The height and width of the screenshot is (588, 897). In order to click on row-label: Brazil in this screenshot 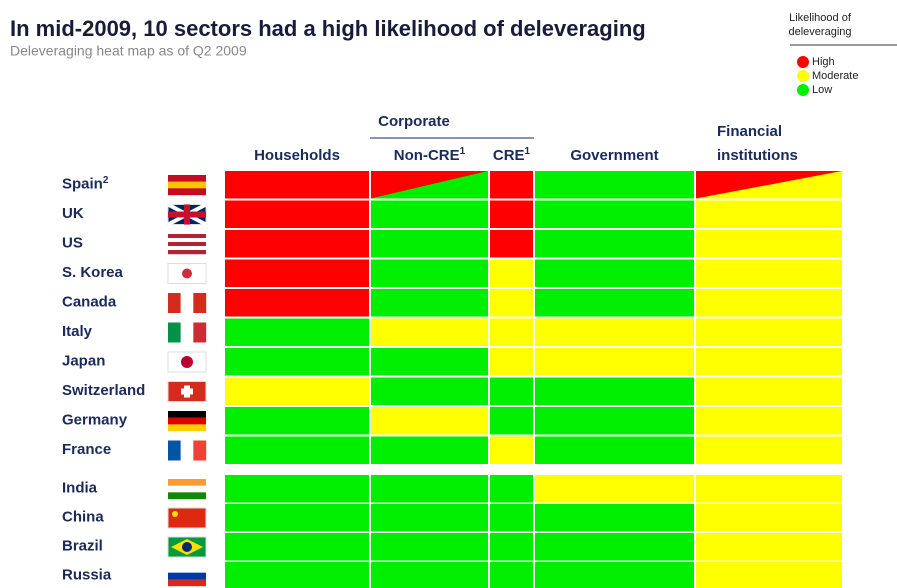, I will do `click(82, 546)`.